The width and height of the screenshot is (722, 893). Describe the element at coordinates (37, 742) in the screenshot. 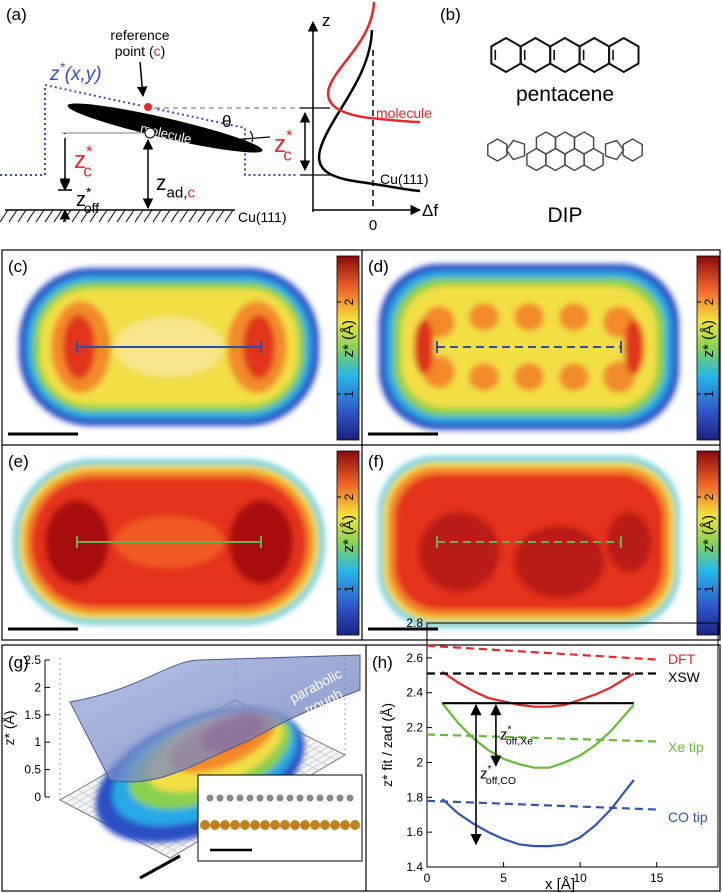

I see `z-tick-label: 1` at that location.